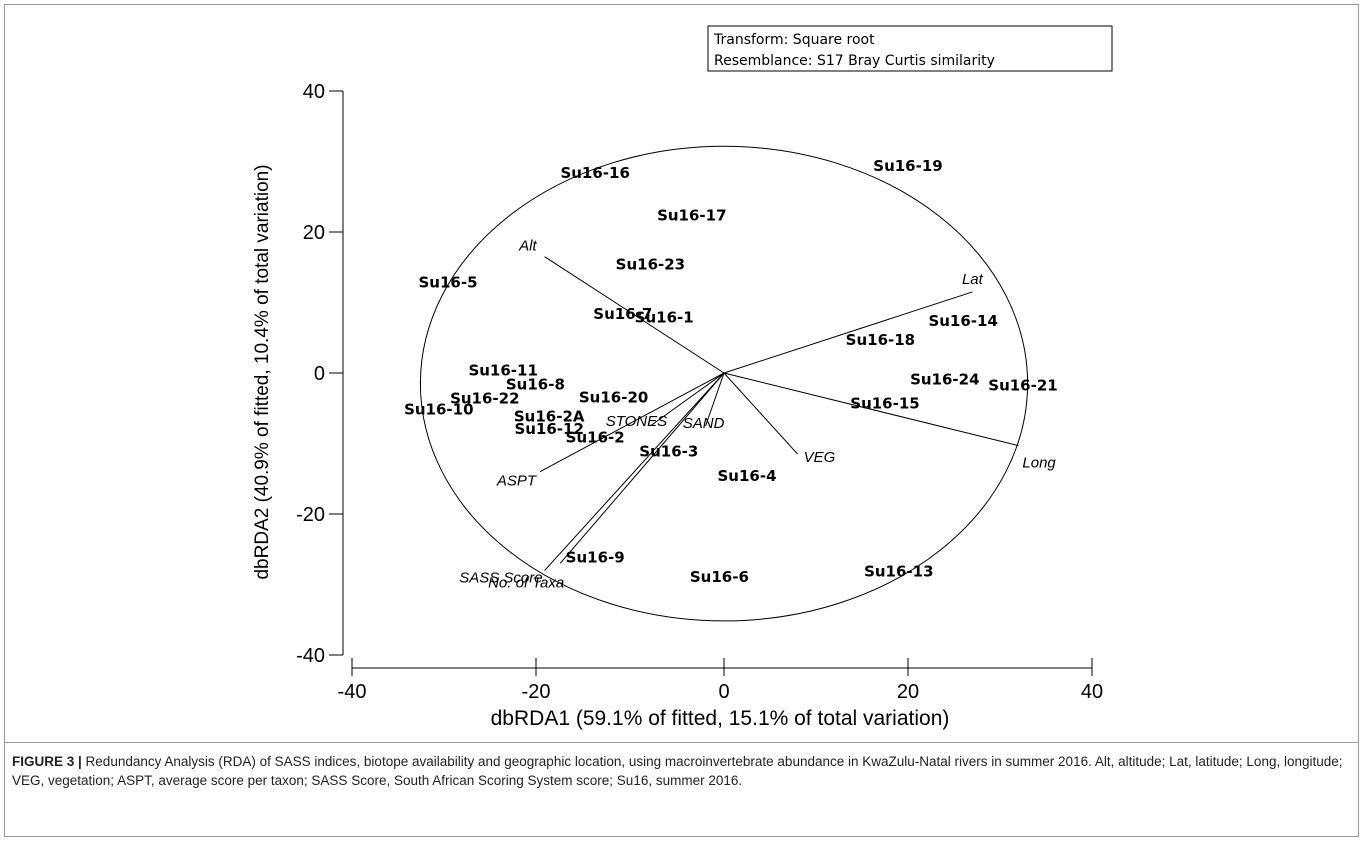  What do you see at coordinates (880, 340) in the screenshot?
I see `sample-point-label: Su16-18` at bounding box center [880, 340].